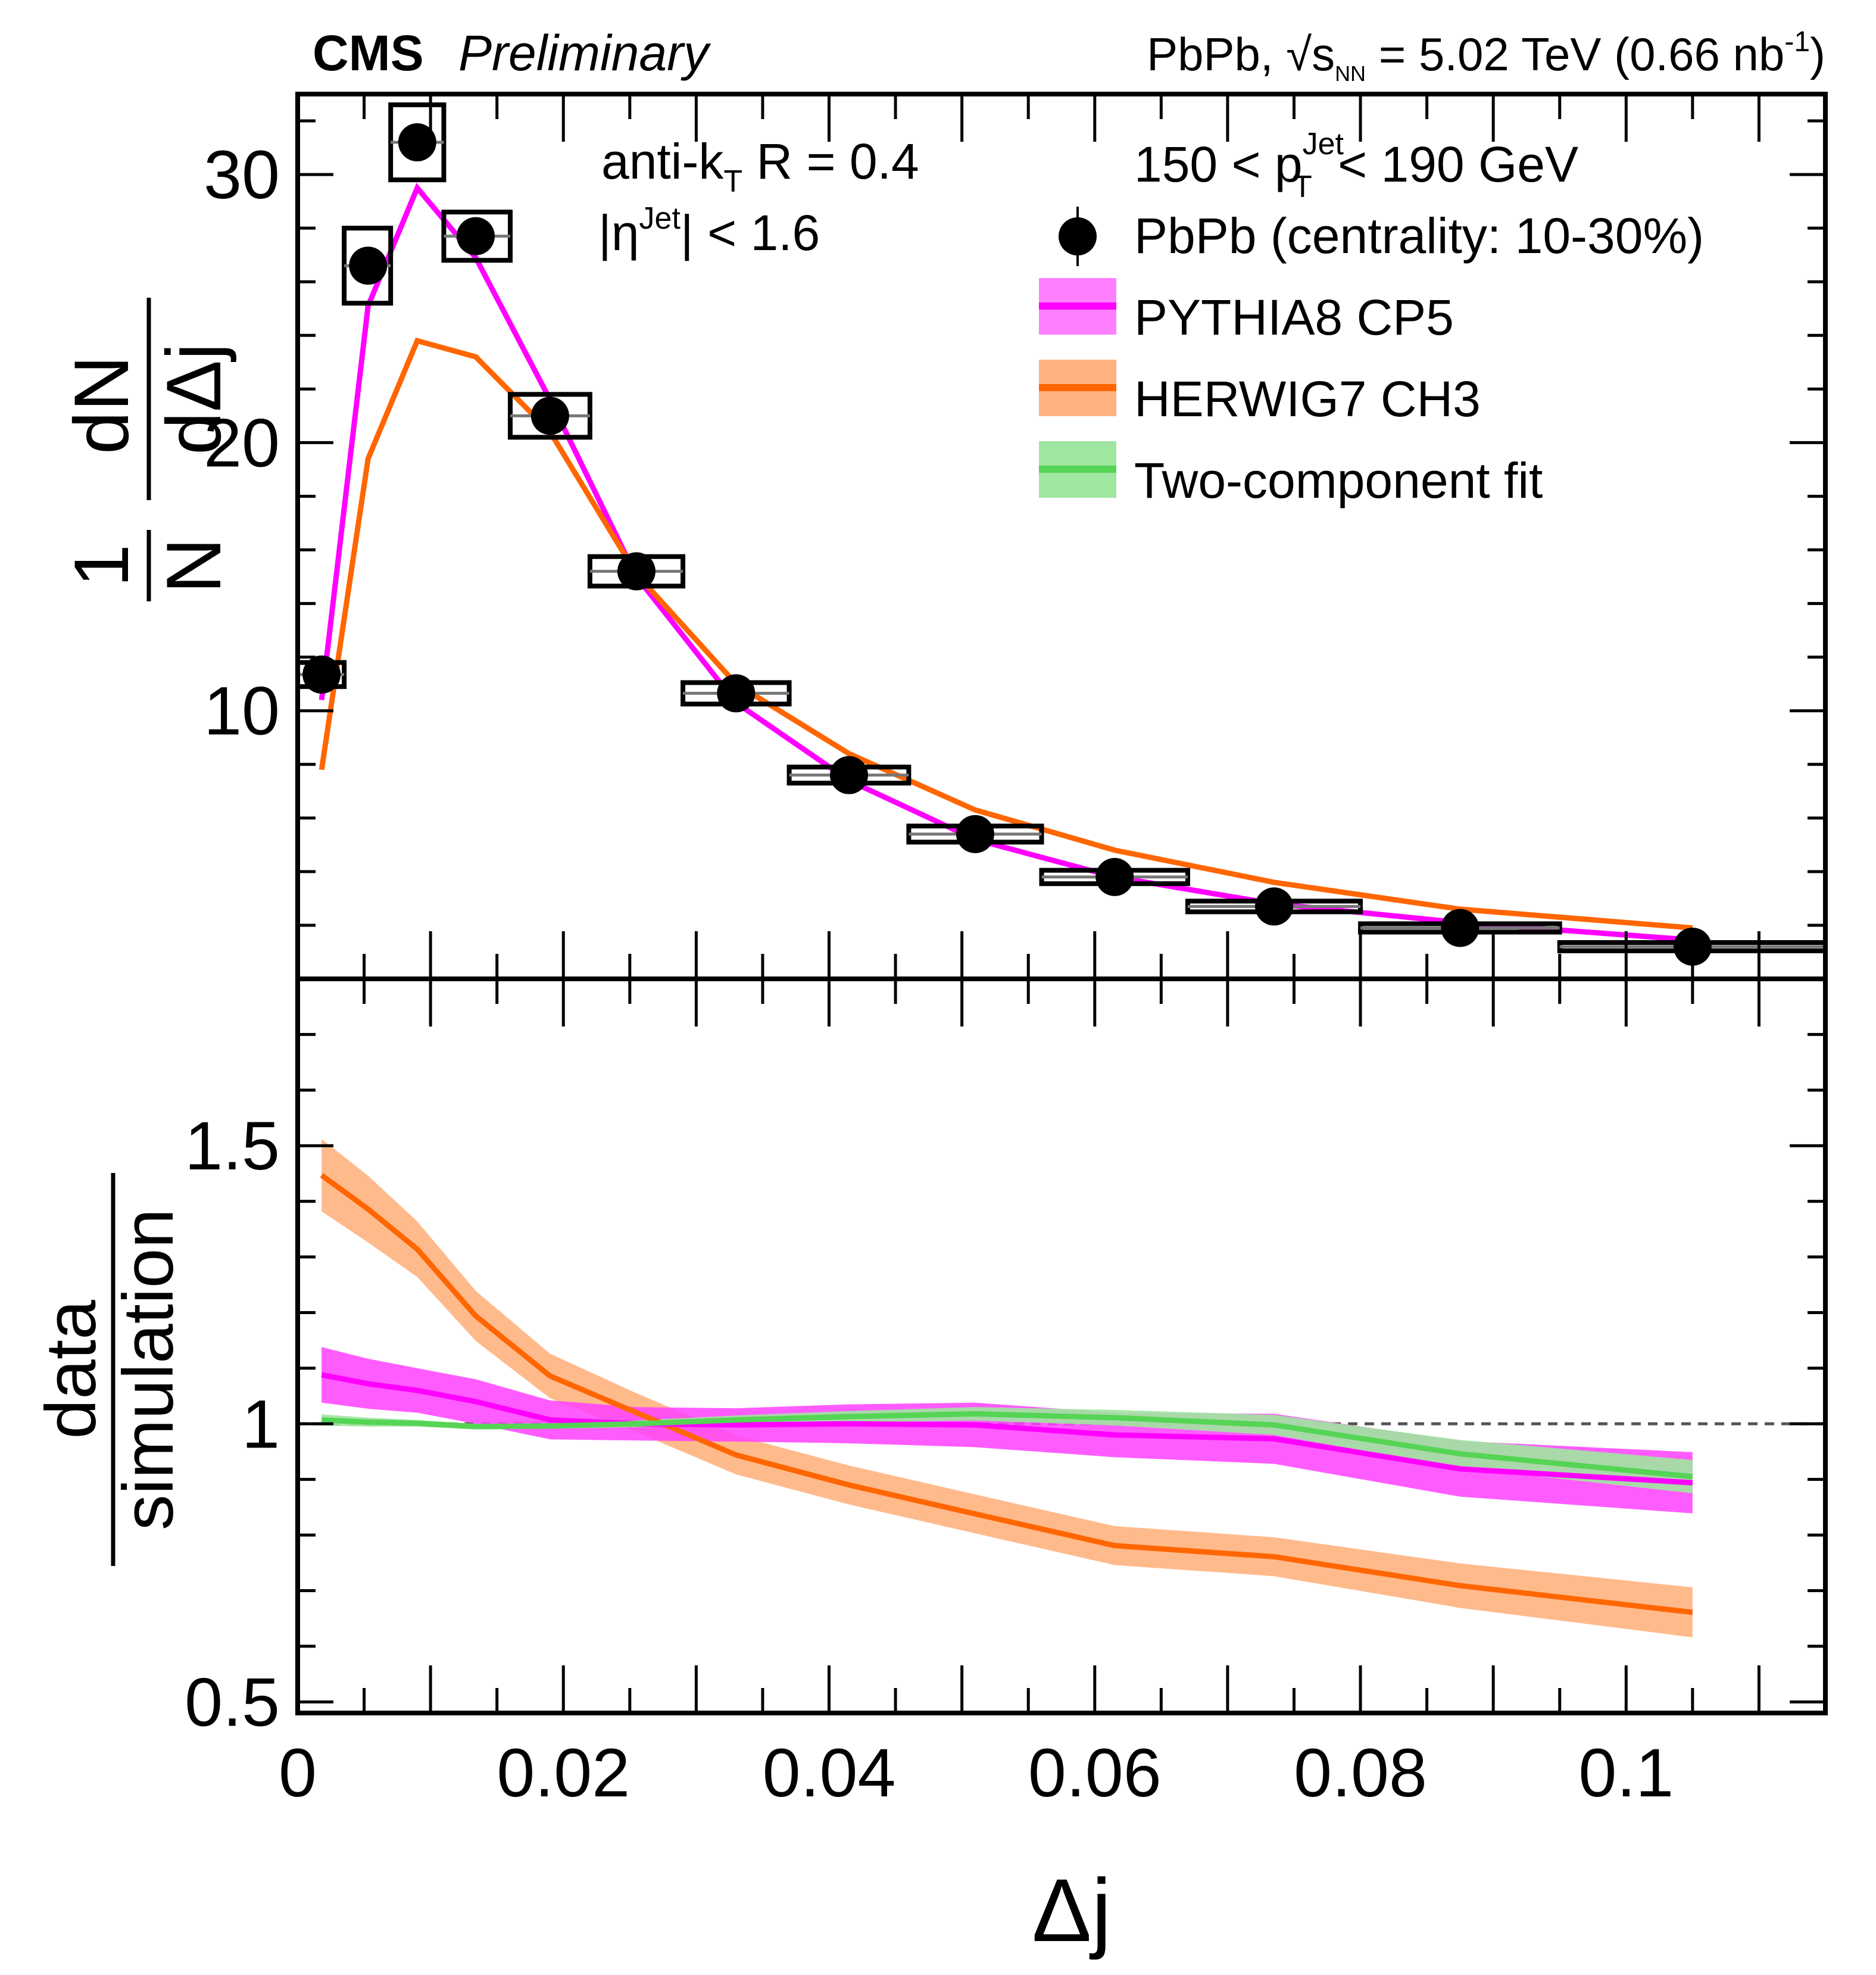 The height and width of the screenshot is (1975, 1876). I want to click on legend-entry: PbPb (centrality: 10-30%), so click(1381, 236).